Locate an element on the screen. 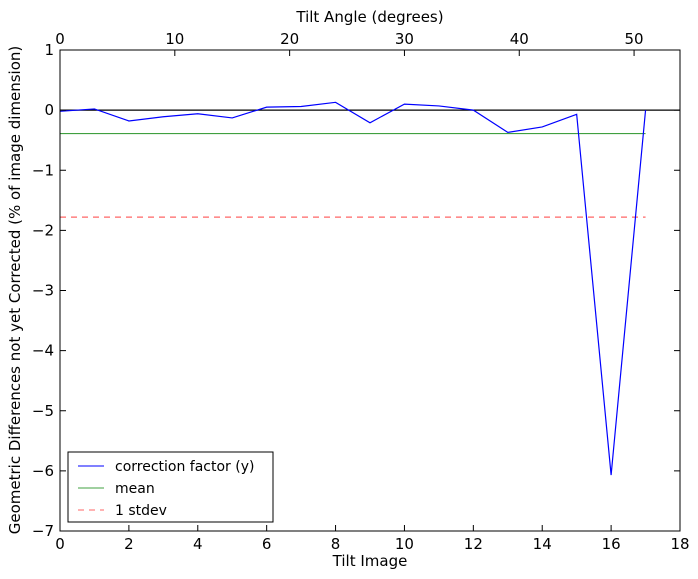 This screenshot has width=698, height=579. x-tick-label: 10 is located at coordinates (404, 544).